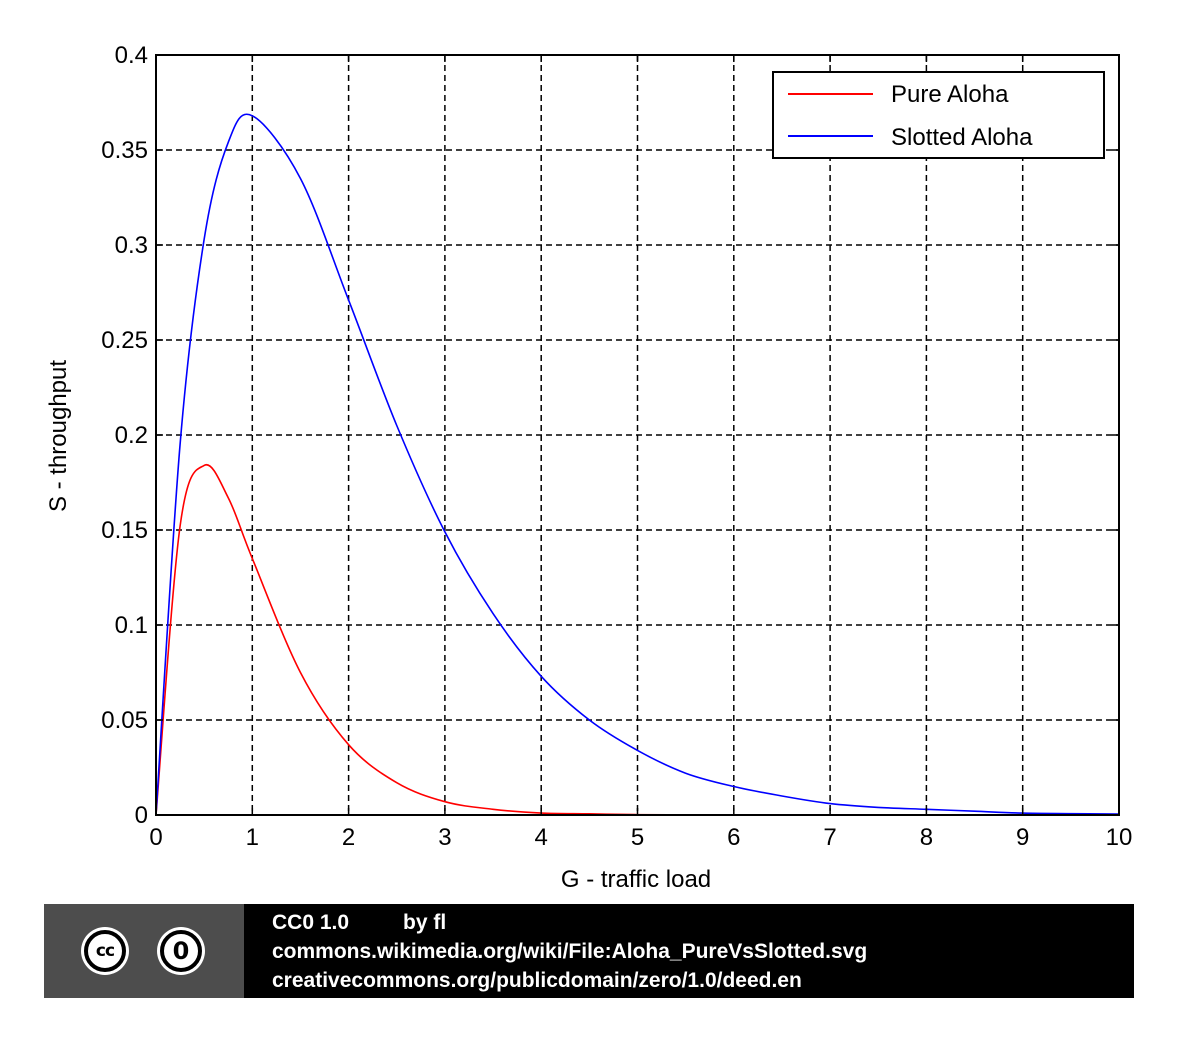 This screenshot has width=1178, height=1043. Describe the element at coordinates (829, 837) in the screenshot. I see `x-tick-label: 7` at that location.